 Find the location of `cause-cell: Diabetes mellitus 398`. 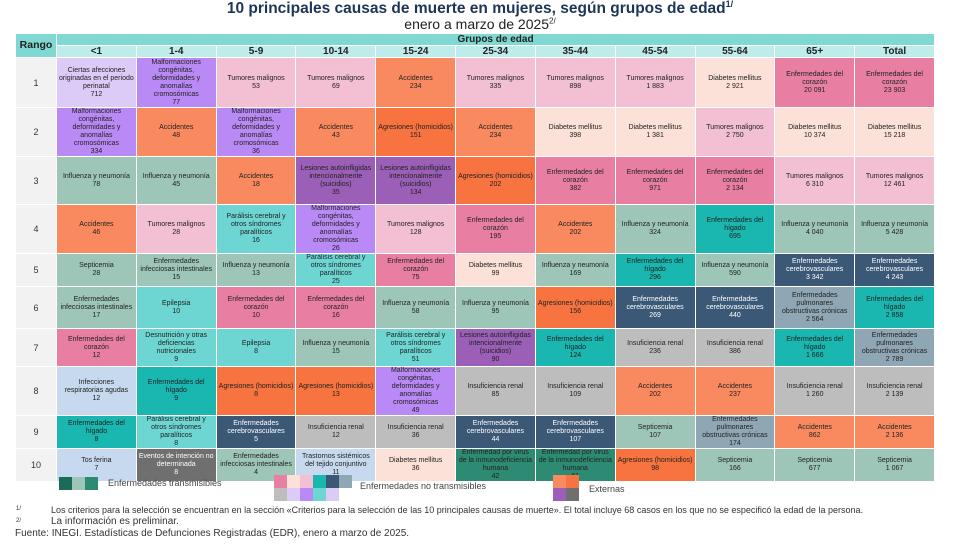

cause-cell: Diabetes mellitus 398 is located at coordinates (575, 132).